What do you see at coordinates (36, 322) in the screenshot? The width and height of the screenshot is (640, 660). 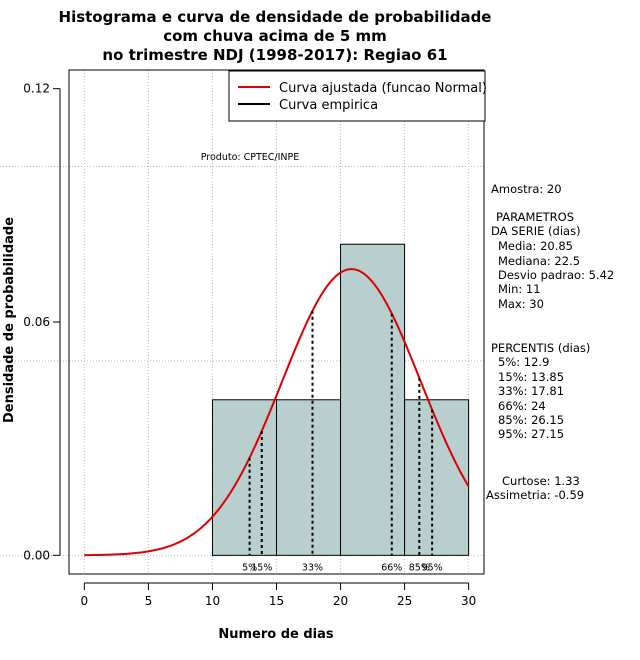 I see `y-tick-label: 0.06` at bounding box center [36, 322].